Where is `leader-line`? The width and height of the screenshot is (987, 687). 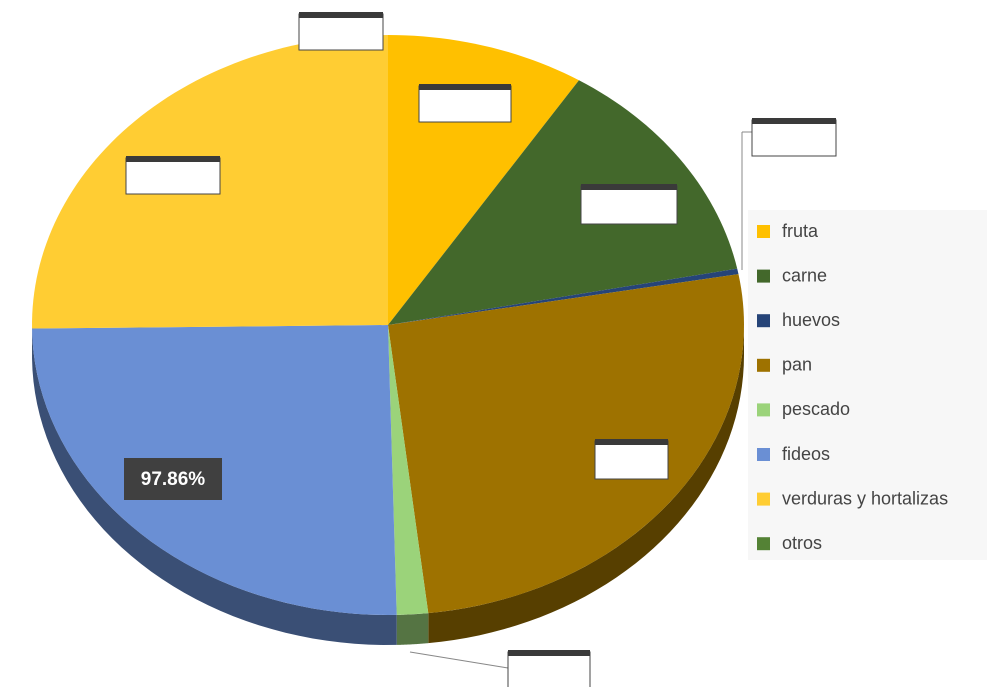
leader-line is located at coordinates (459, 660).